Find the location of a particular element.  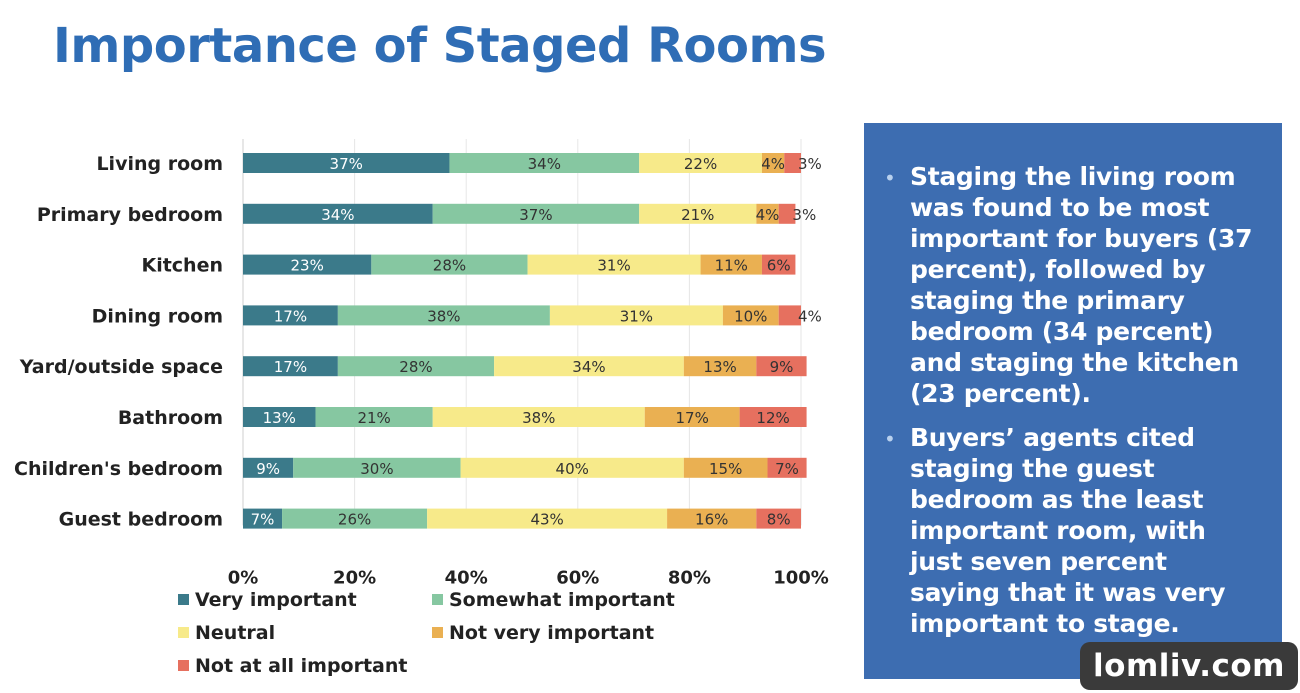

data-label: 40% is located at coordinates (572, 469).